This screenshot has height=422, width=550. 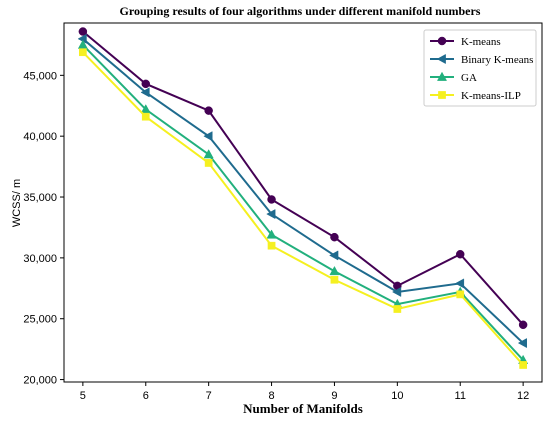 I want to click on y-tick-label: 40,000, so click(x=40, y=137).